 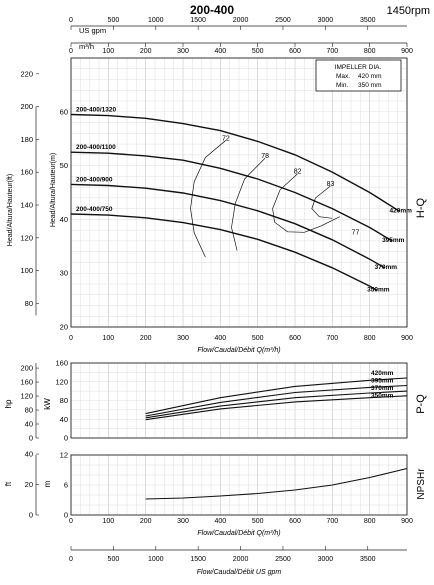 What do you see at coordinates (241, 20) in the screenshot?
I see `top-usgpm-tick-label: 2000` at bounding box center [241, 20].